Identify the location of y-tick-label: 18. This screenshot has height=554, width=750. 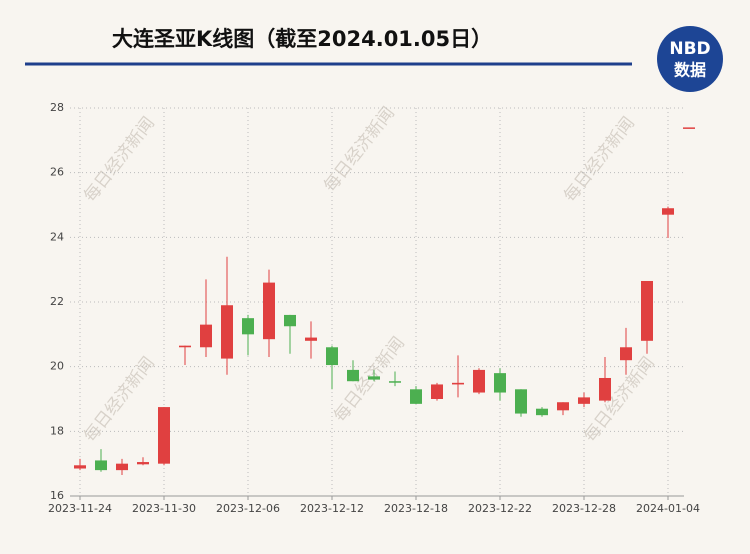
(57, 430).